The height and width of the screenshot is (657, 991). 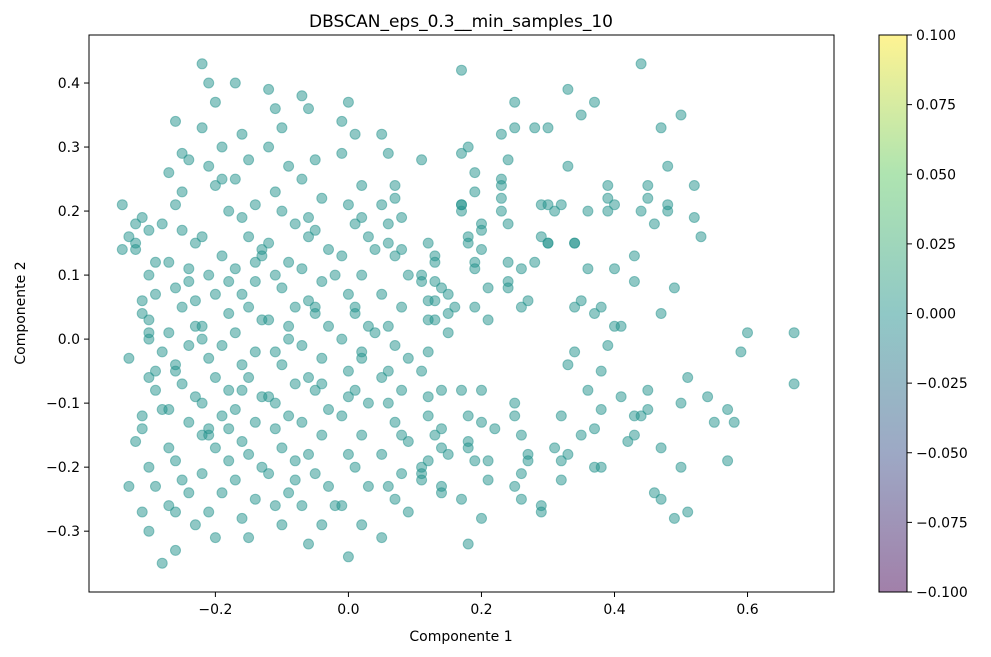 What do you see at coordinates (942, 523) in the screenshot?
I see `colorbar-tick-label: −0.075` at bounding box center [942, 523].